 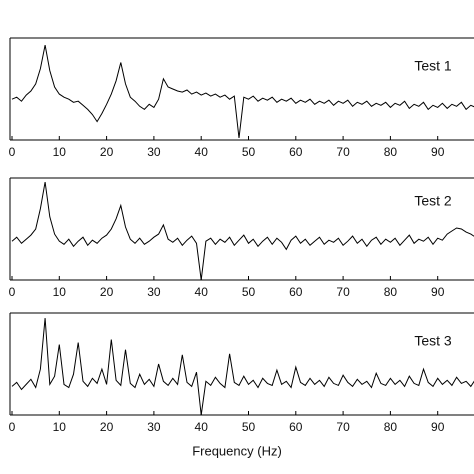 I want to click on annotation: Test 3, so click(x=433, y=341).